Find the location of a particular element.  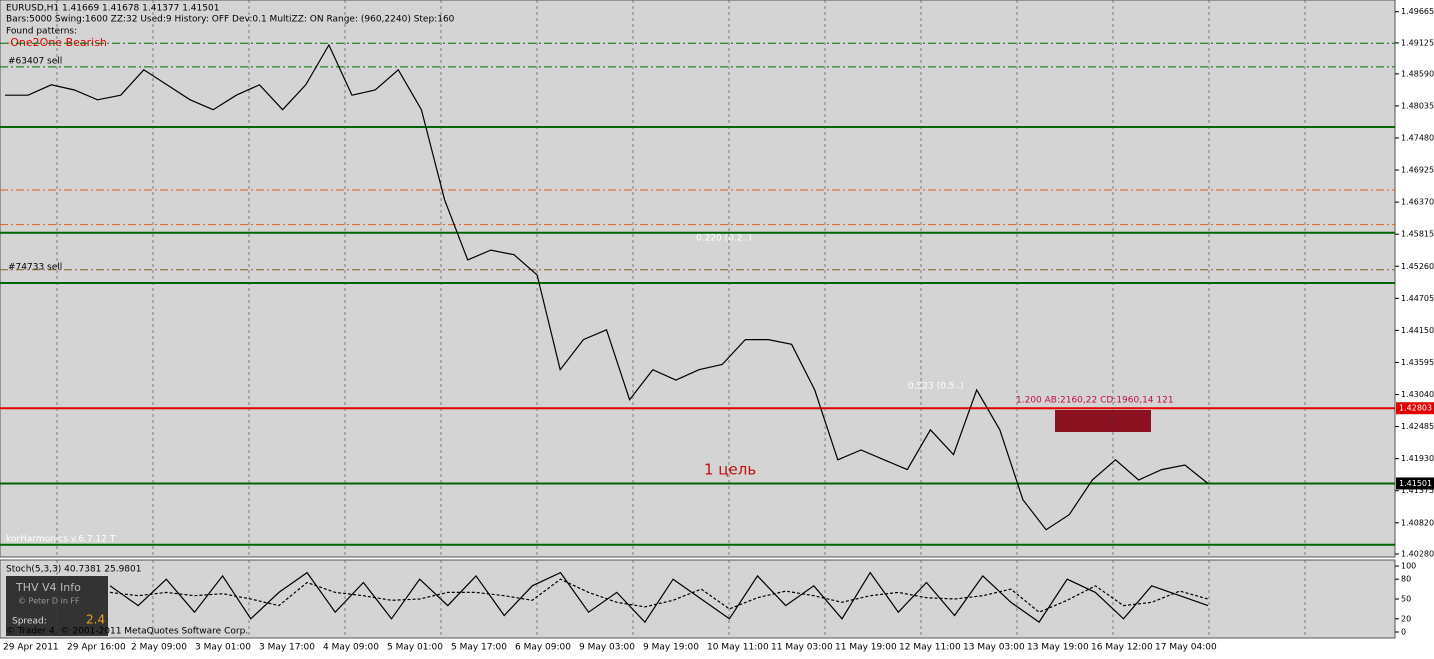

y-tick-label: 100 is located at coordinates (1408, 566).